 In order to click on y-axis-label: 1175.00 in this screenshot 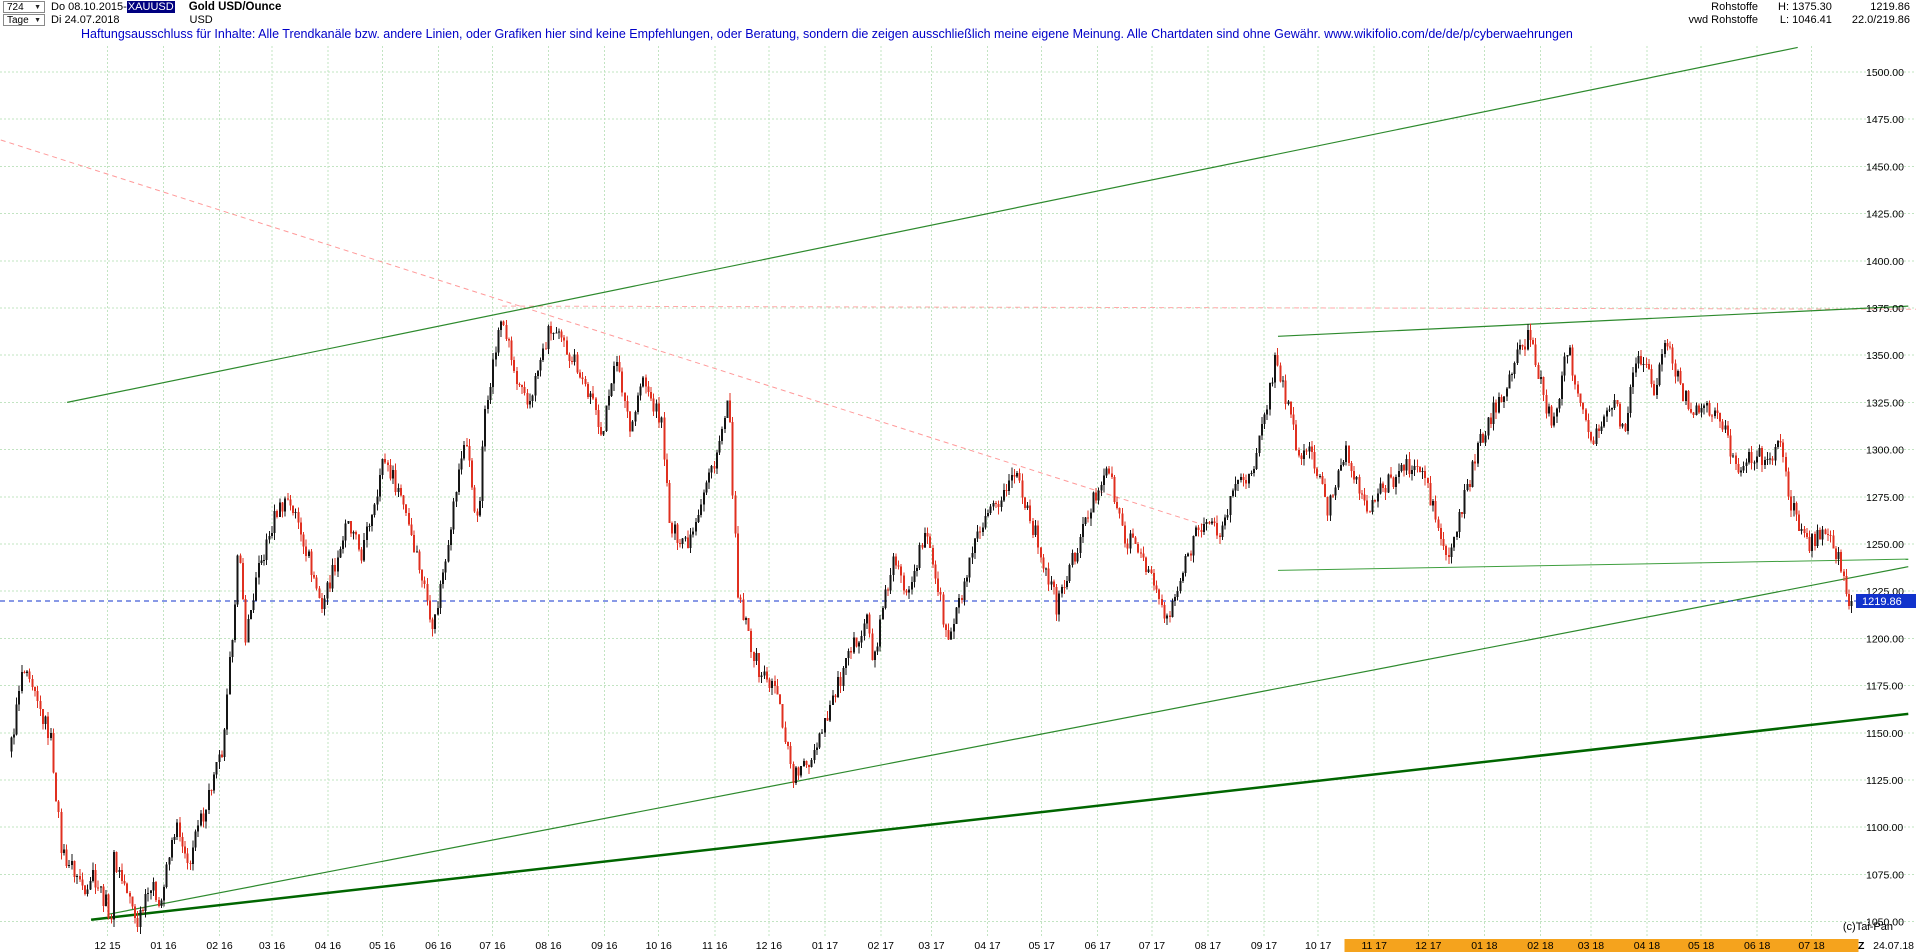, I will do `click(1884, 687)`.